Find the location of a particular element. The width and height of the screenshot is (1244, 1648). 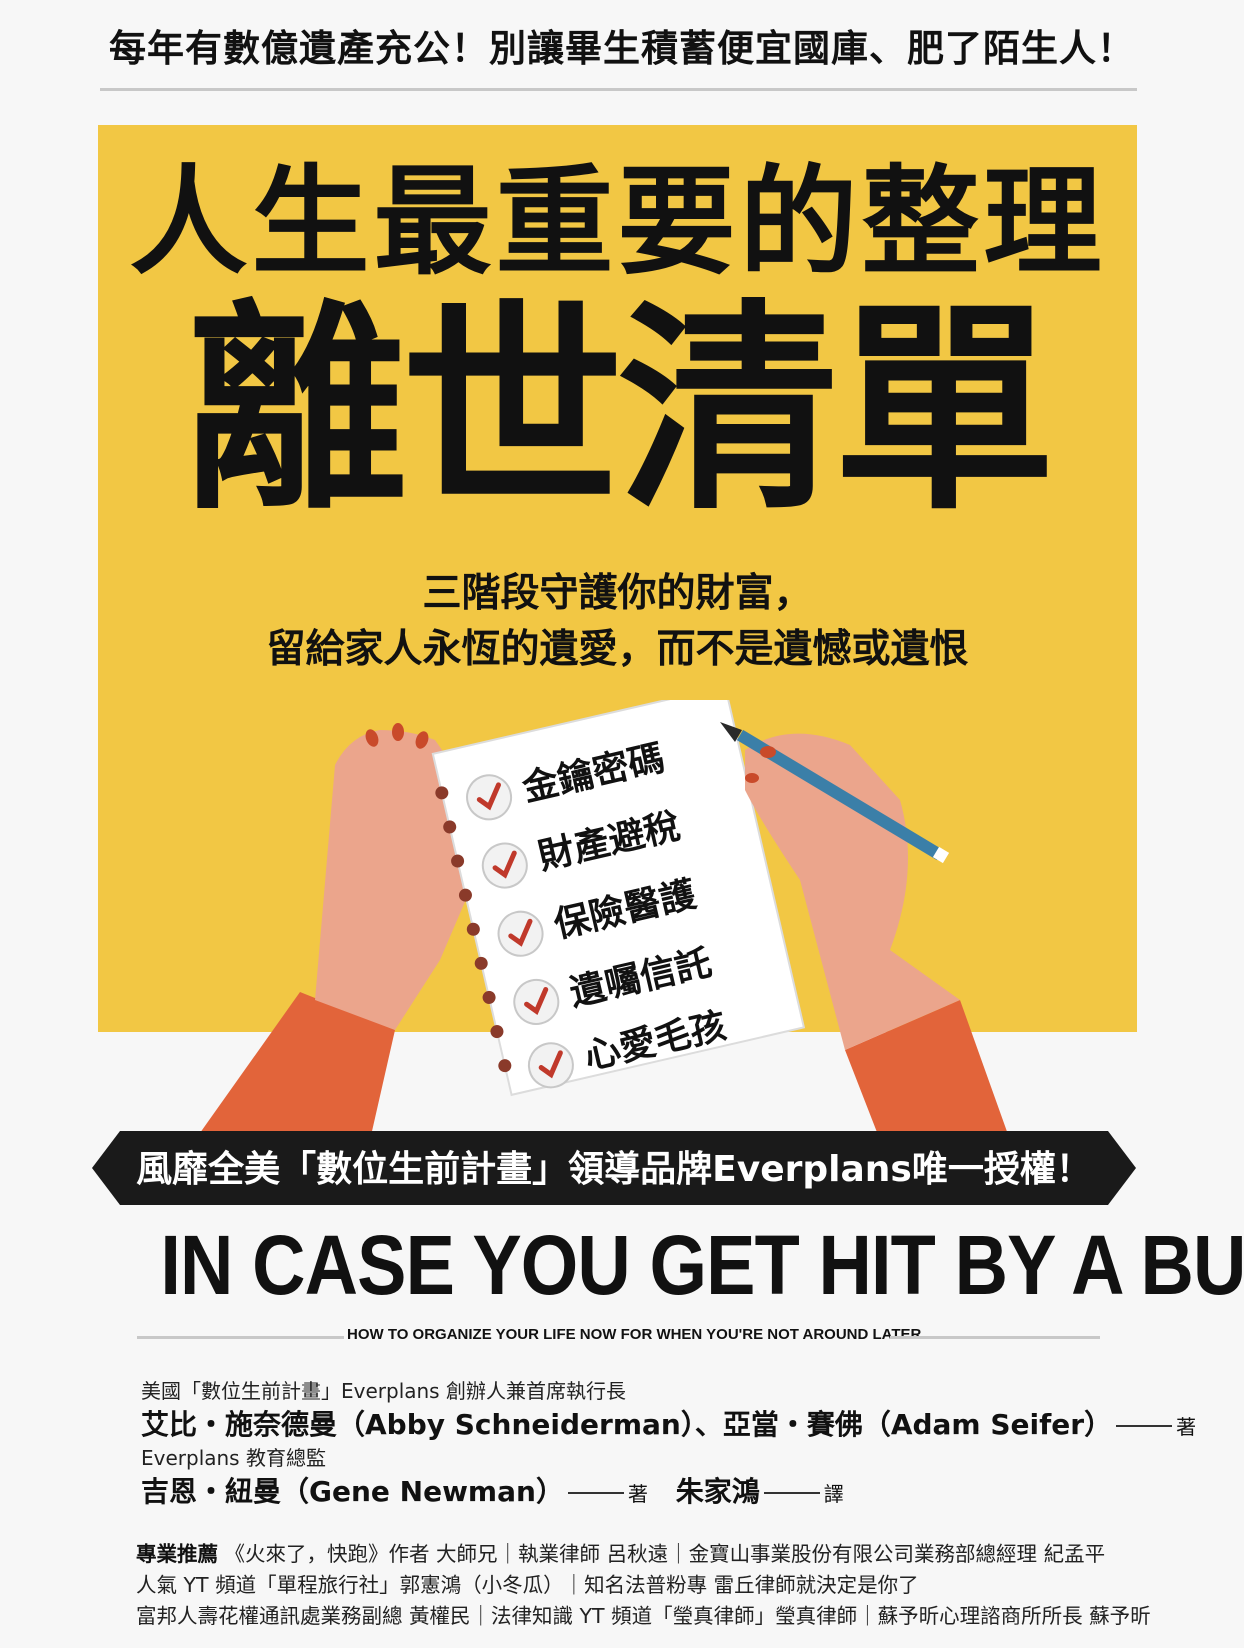

coauthor-suffix: 著 is located at coordinates (637, 1494).